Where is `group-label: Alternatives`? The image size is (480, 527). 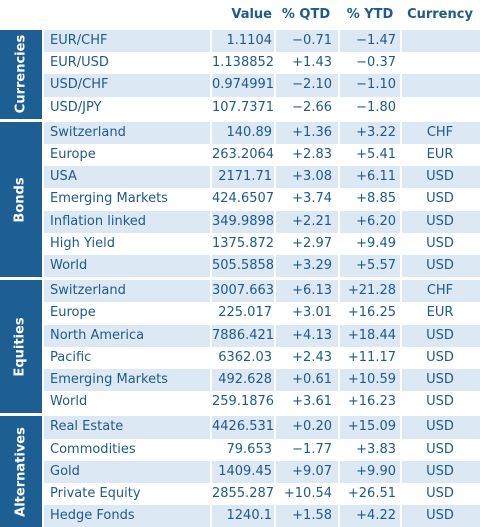 group-label: Alternatives is located at coordinates (20, 472).